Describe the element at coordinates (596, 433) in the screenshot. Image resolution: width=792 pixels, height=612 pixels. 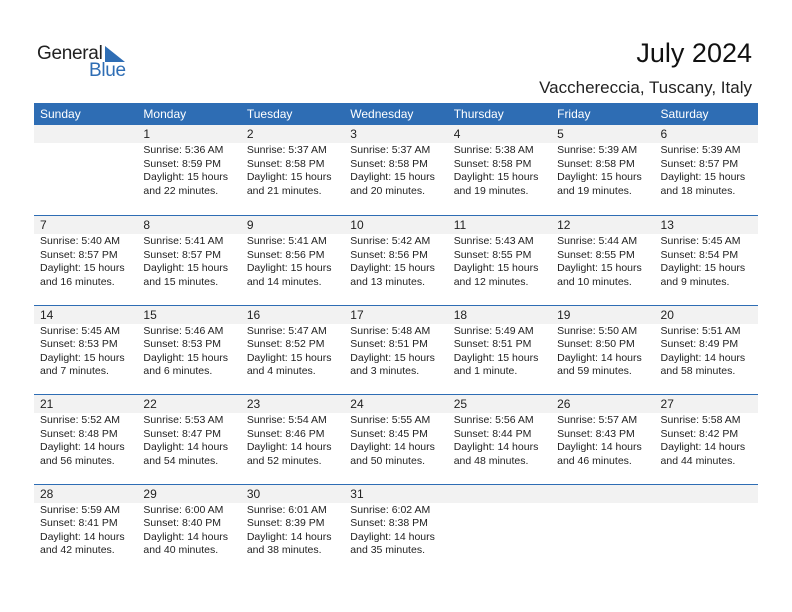
I see `sunset-text: Sunset: 8:43 PM` at that location.